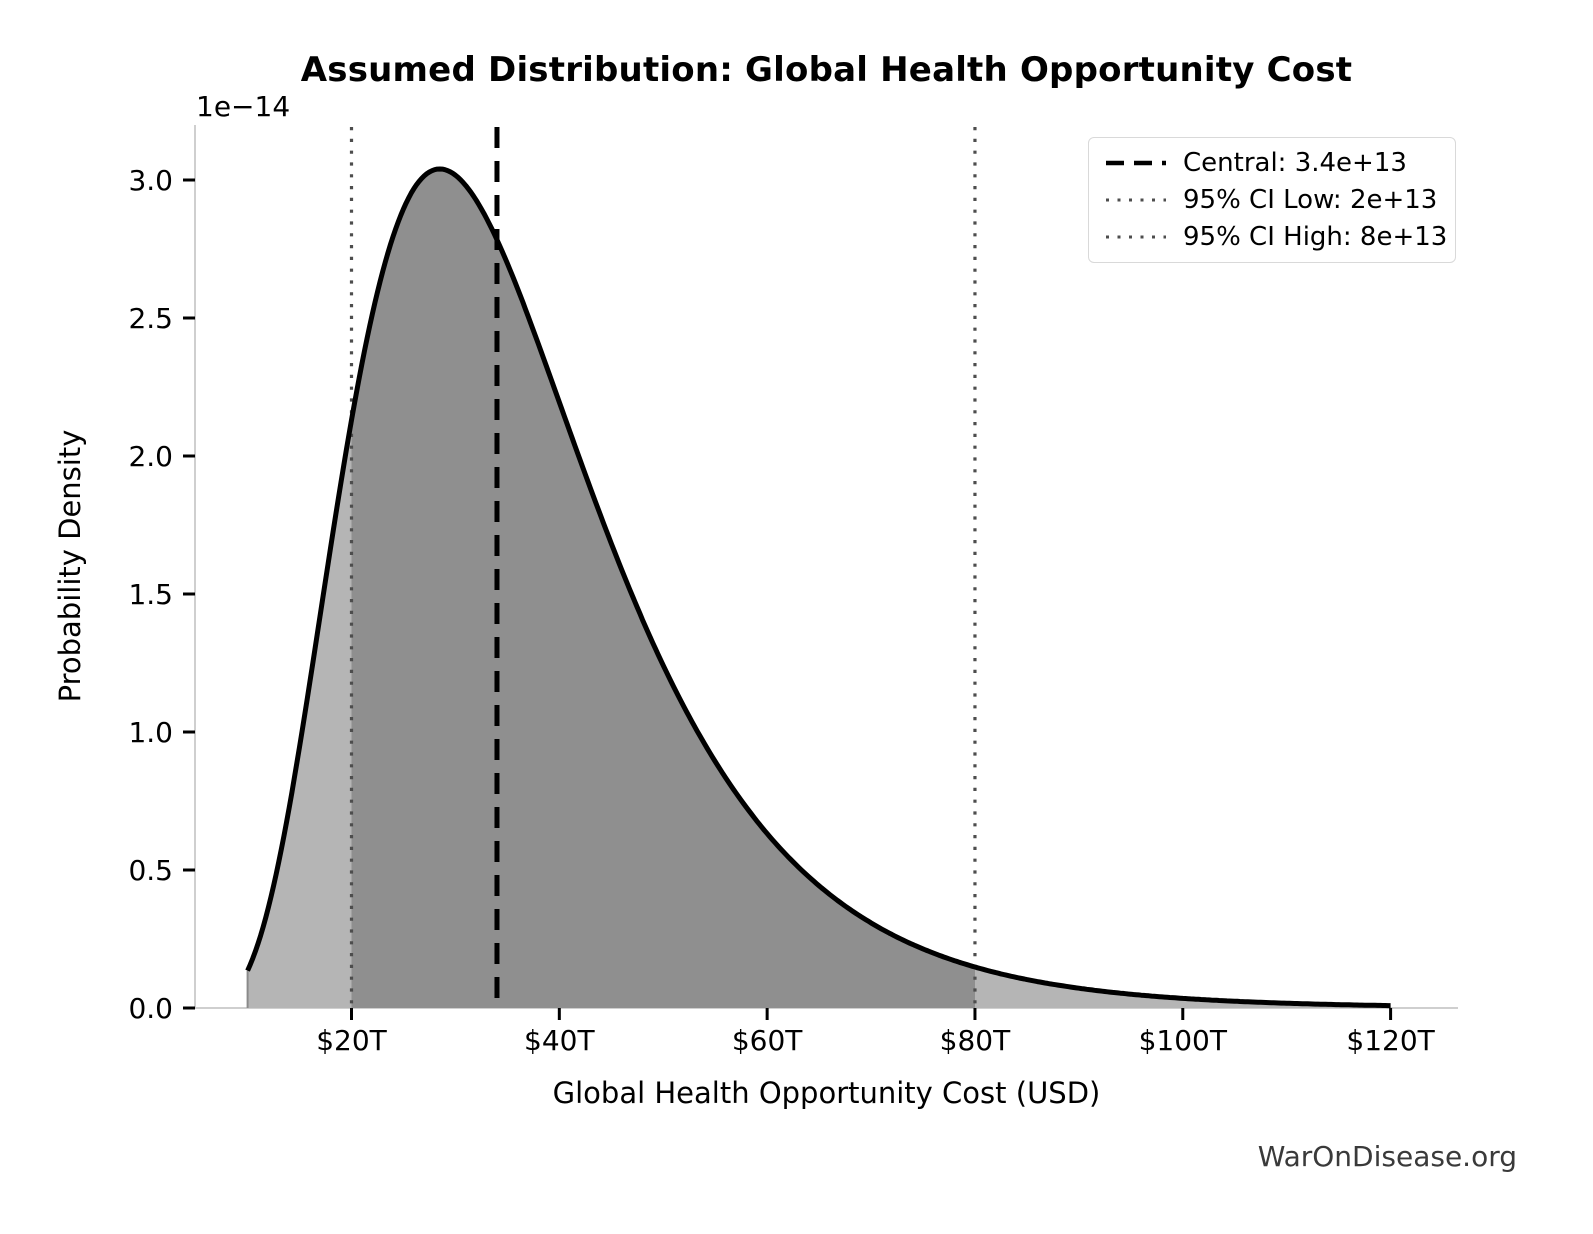 This screenshot has width=1593, height=1234. What do you see at coordinates (150, 870) in the screenshot?
I see `y-tick-label: 0.5` at bounding box center [150, 870].